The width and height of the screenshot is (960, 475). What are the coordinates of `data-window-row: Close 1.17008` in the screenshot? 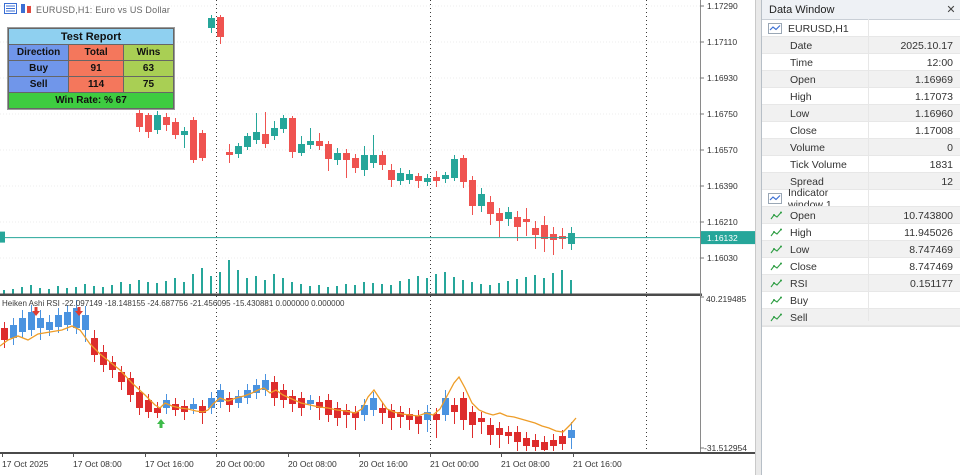 It's located at (861, 130).